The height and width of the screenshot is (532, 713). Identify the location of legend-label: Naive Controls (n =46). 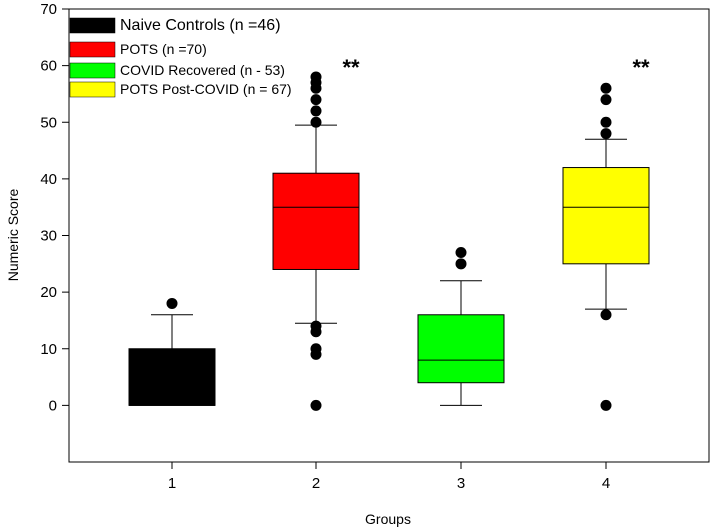
(200, 25).